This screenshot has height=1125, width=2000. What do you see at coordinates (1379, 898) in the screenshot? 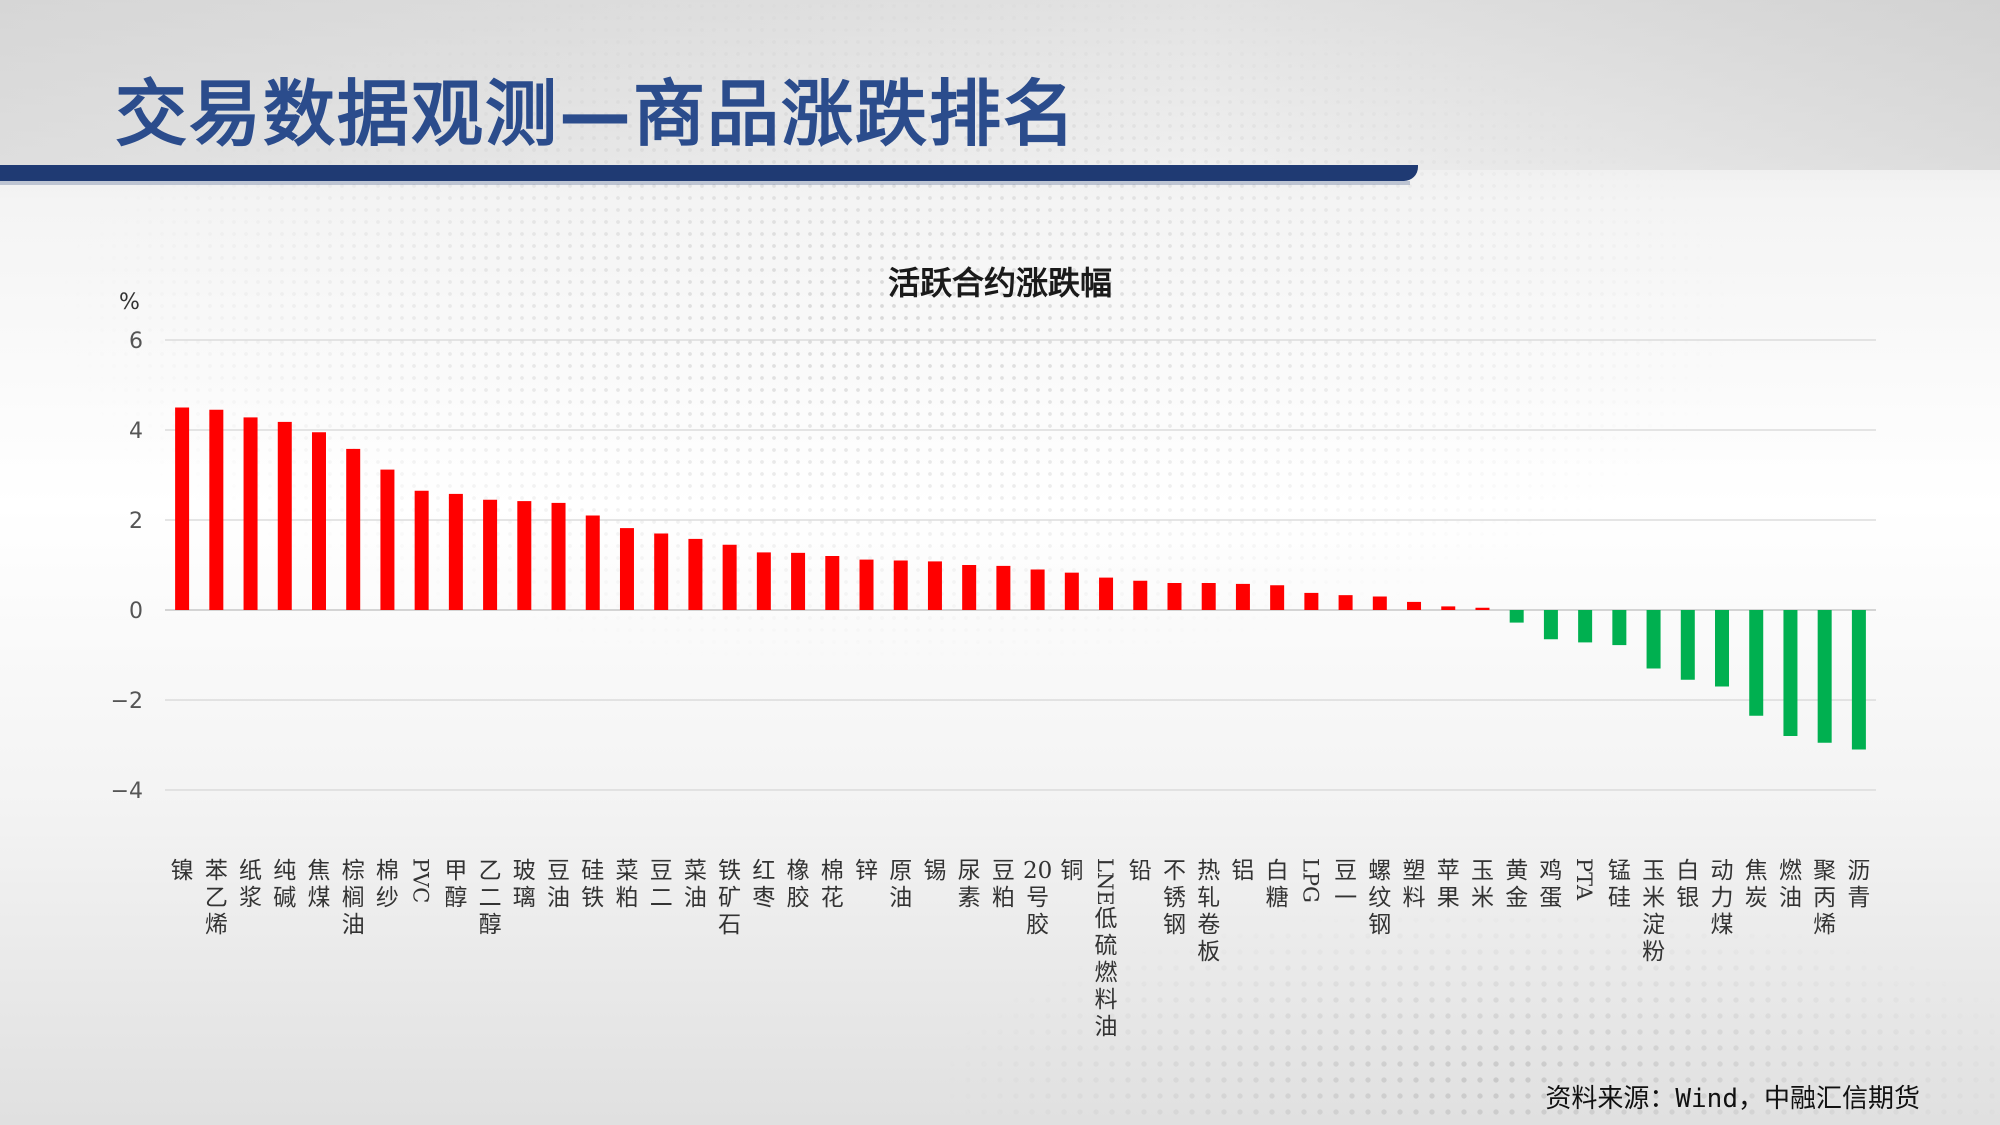
I see `x-tick-label: 螺纹钢` at bounding box center [1379, 898].